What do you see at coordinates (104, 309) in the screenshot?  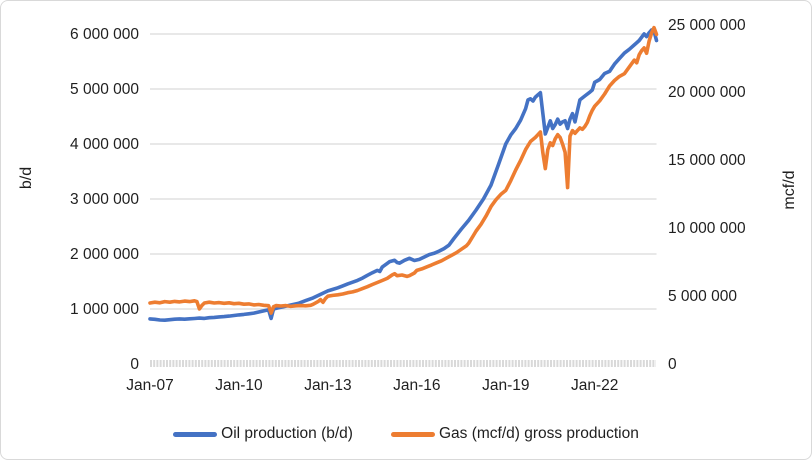 I see `left-axis-tick-label: 1 000 000` at bounding box center [104, 309].